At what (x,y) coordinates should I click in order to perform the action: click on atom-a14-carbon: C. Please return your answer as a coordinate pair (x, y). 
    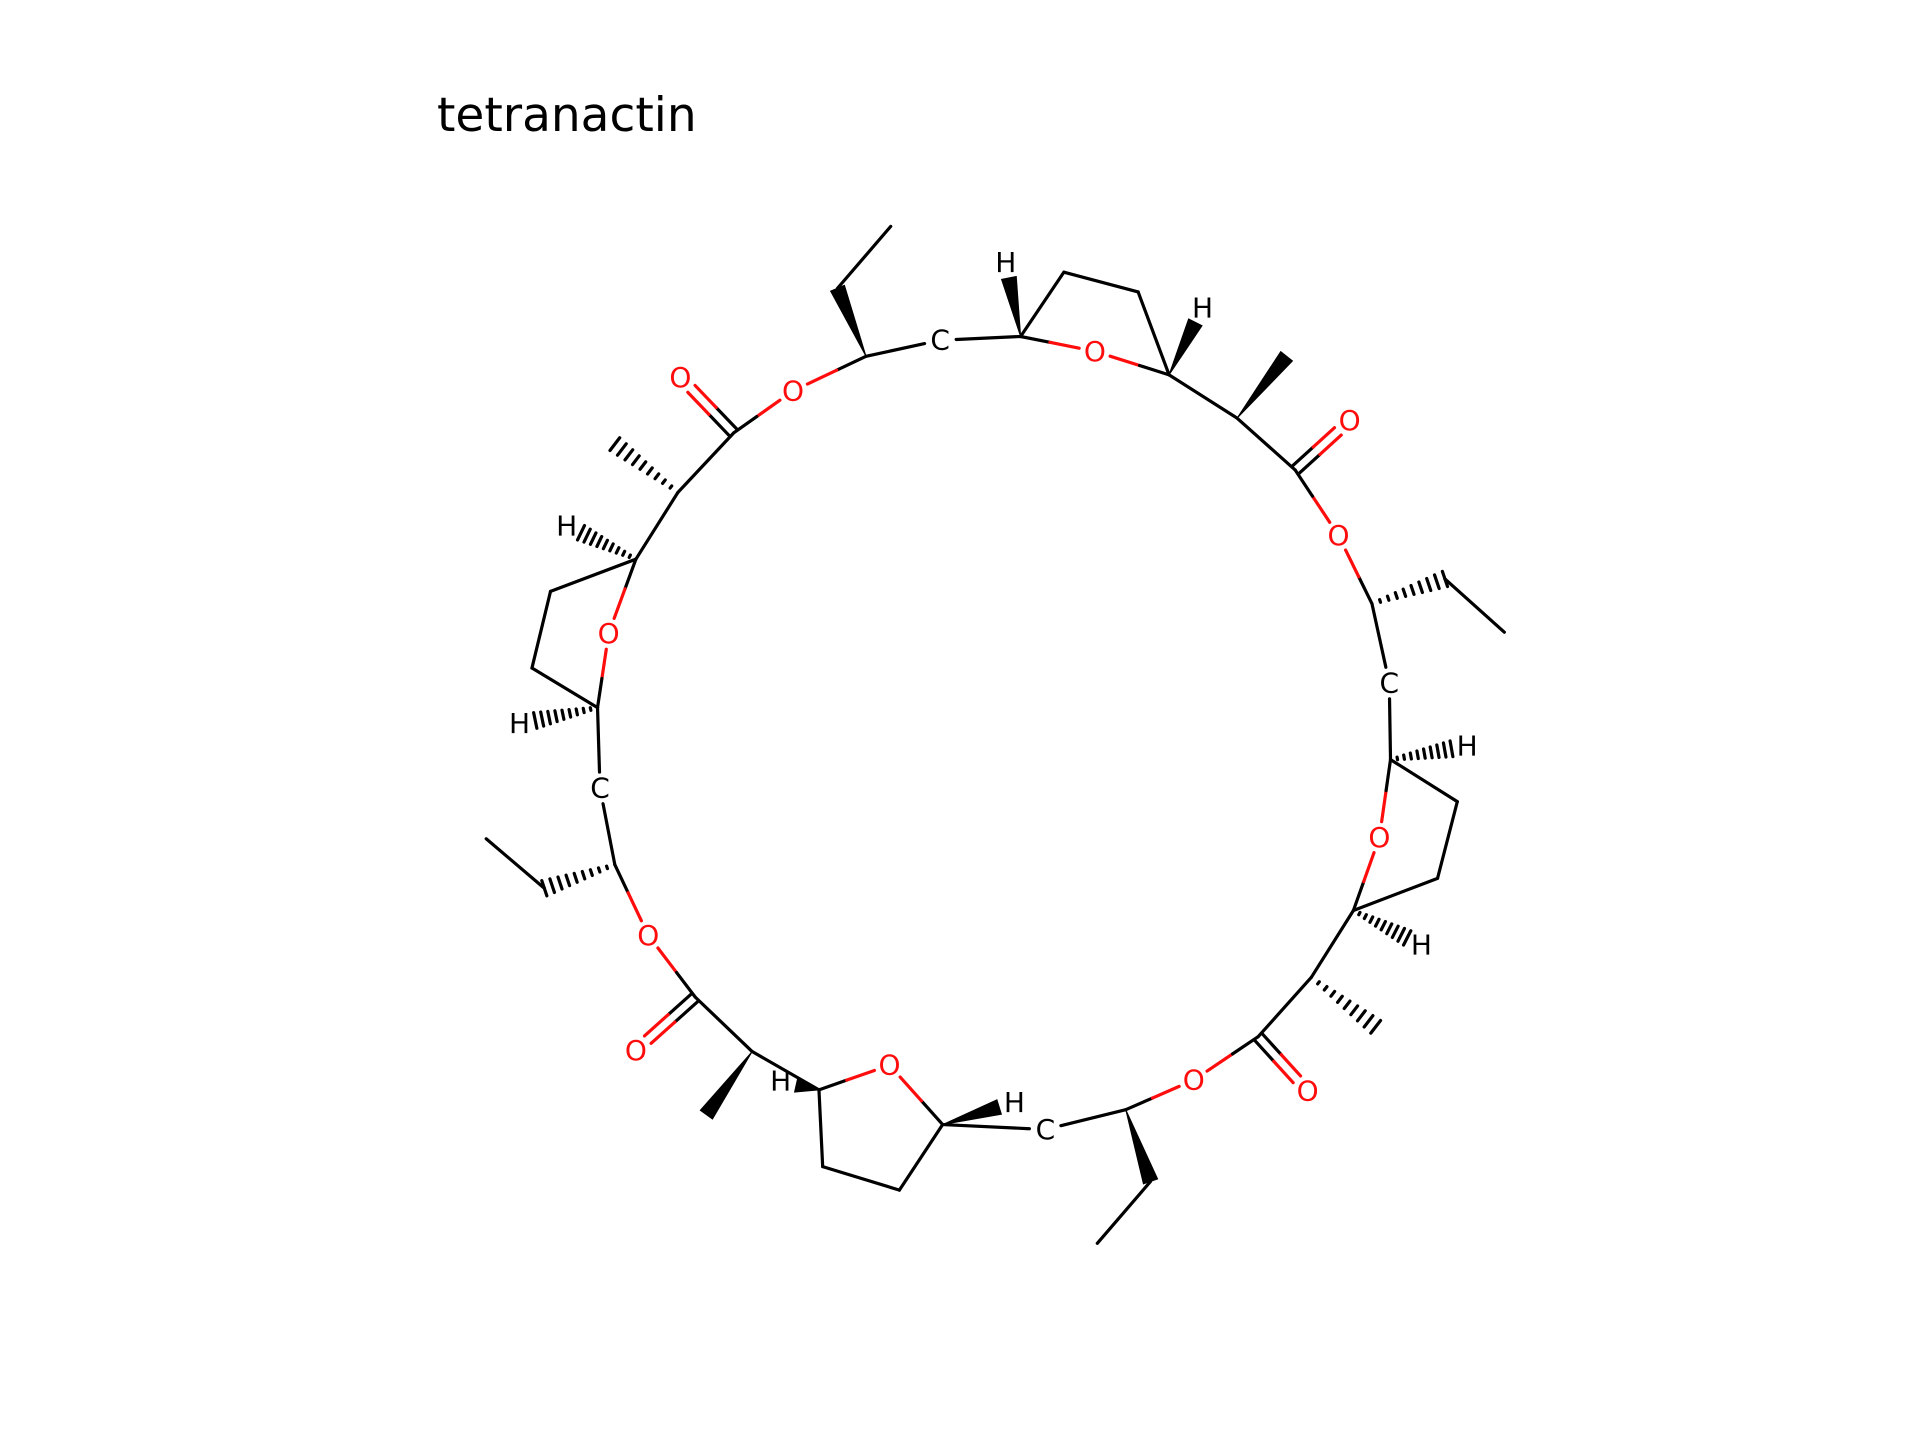
    Looking at the image, I should click on (600, 788).